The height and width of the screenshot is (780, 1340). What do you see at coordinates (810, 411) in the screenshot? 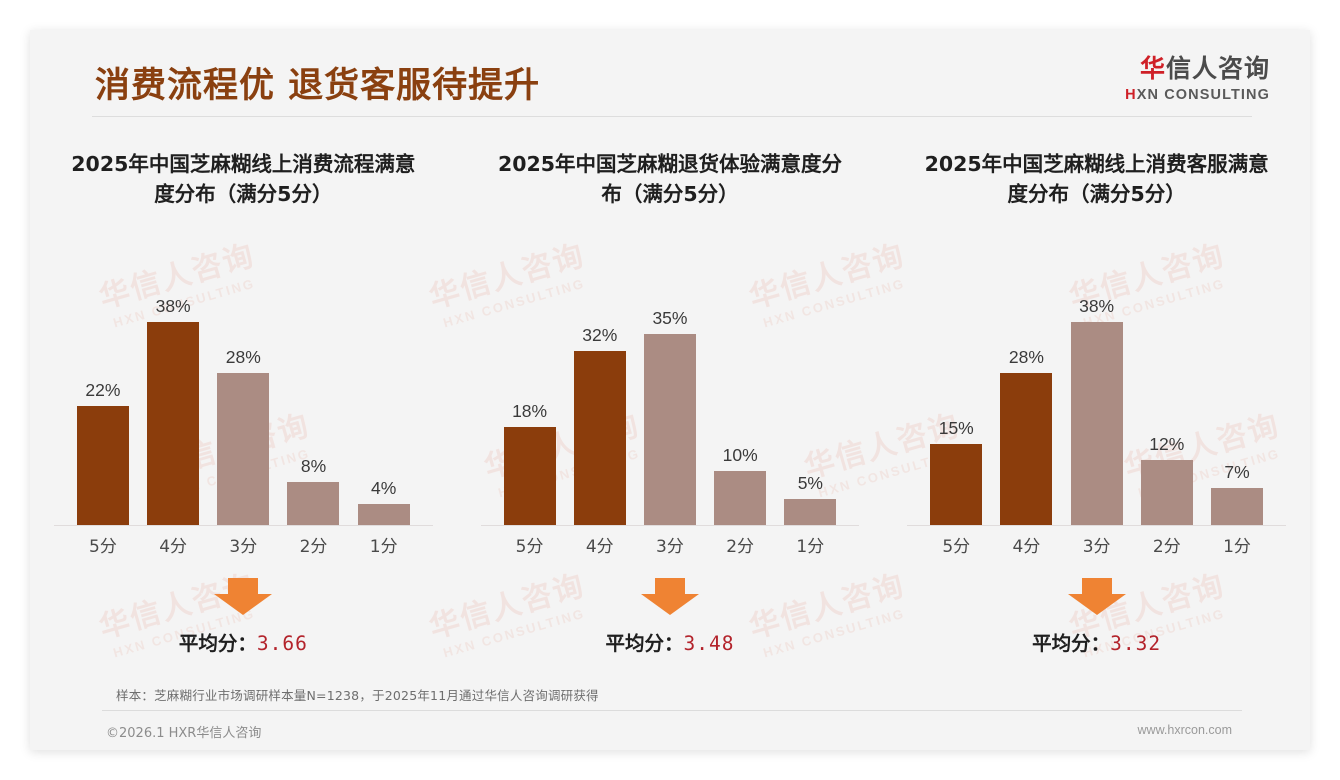
I see `bar-slot: 5%` at bounding box center [810, 411].